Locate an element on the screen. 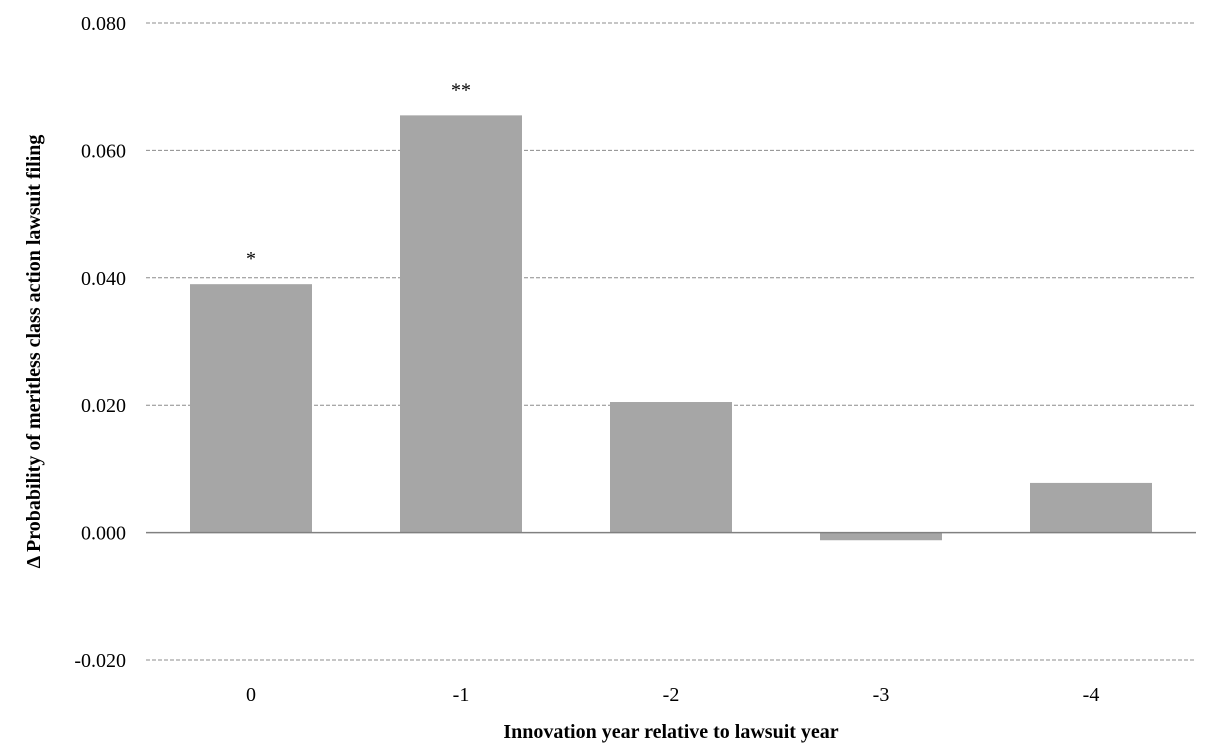  significance-label: ** is located at coordinates (461, 90).